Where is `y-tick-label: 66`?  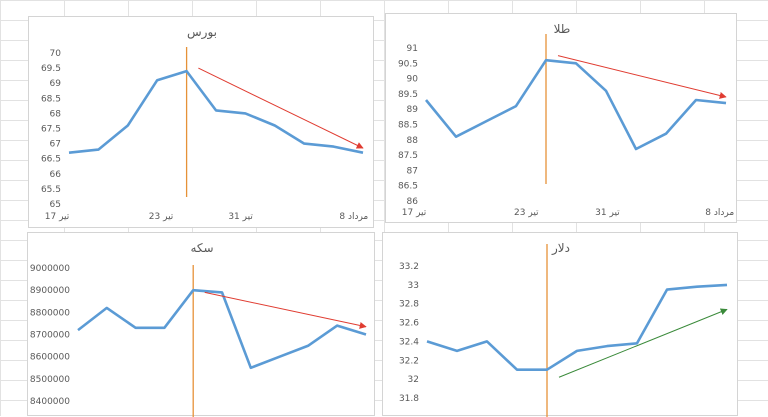 y-tick-label: 66 is located at coordinates (56, 175).